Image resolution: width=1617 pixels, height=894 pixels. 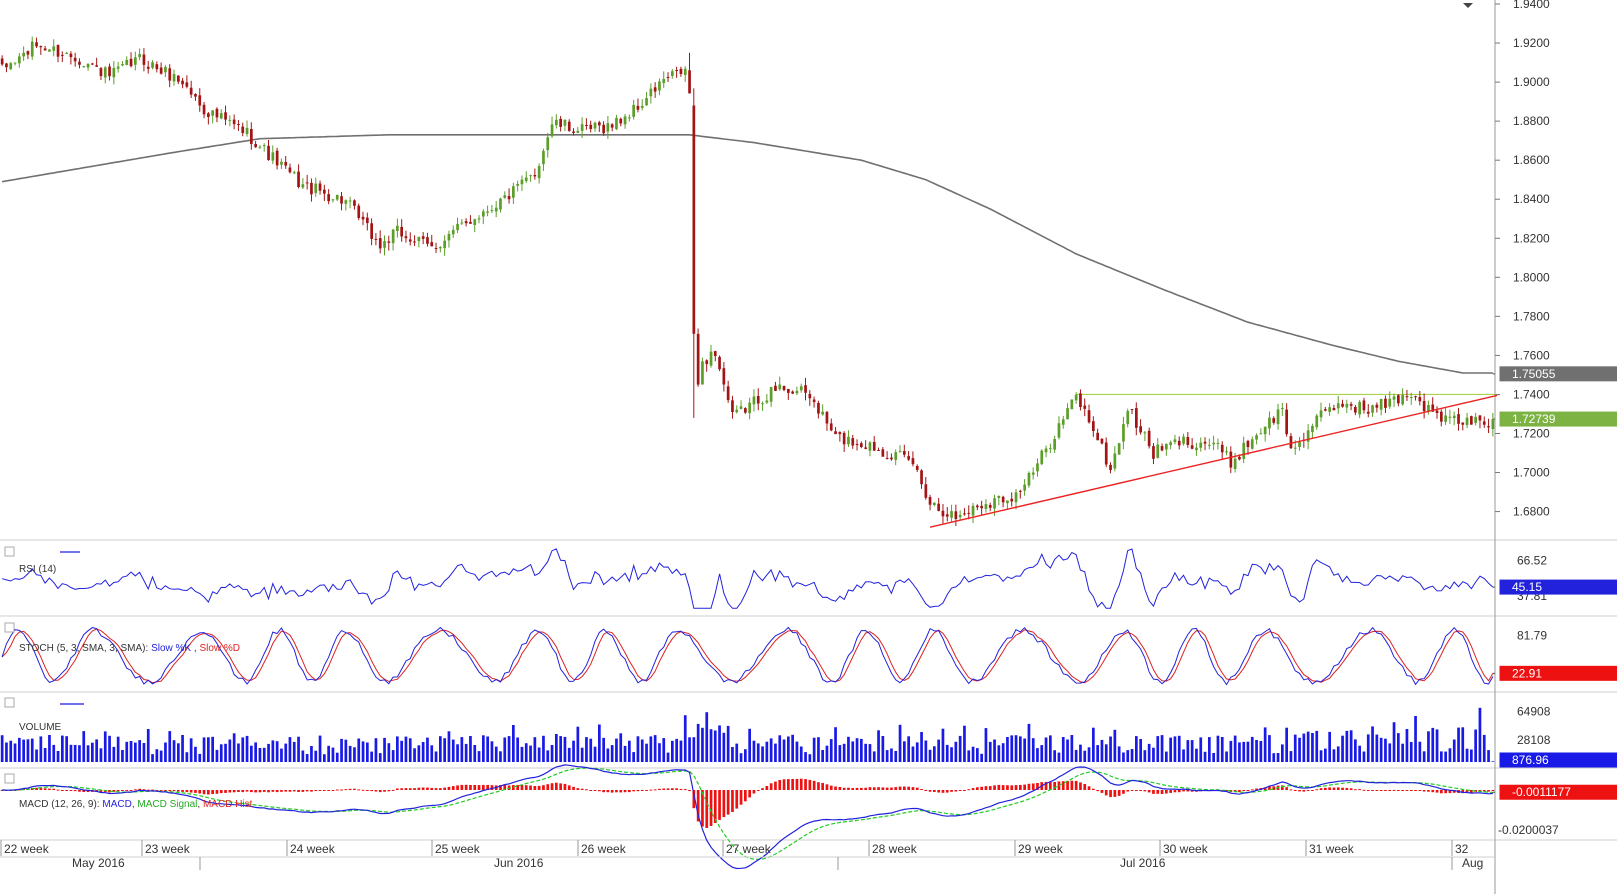 I want to click on stoch-d-legend: Slow %D, so click(x=219, y=648).